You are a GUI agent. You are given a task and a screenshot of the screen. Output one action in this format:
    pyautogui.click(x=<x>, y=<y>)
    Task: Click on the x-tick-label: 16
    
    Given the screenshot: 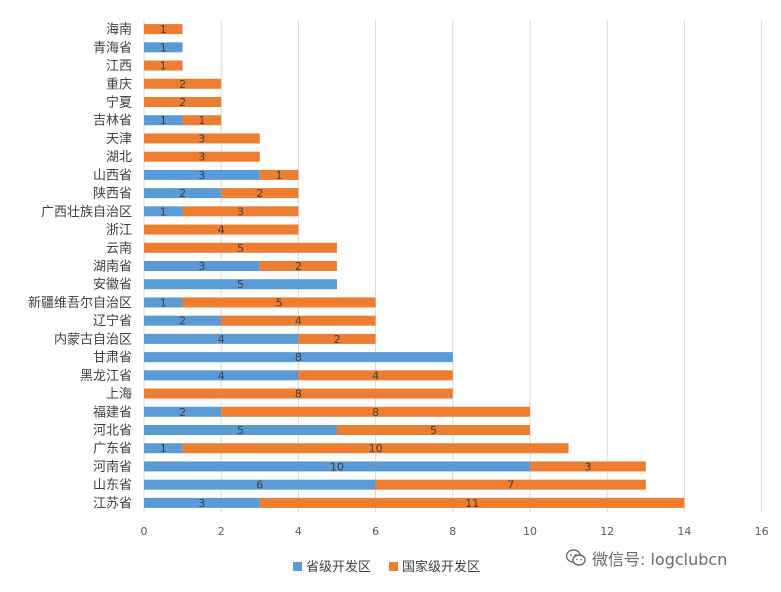 What is the action you would take?
    pyautogui.click(x=762, y=531)
    